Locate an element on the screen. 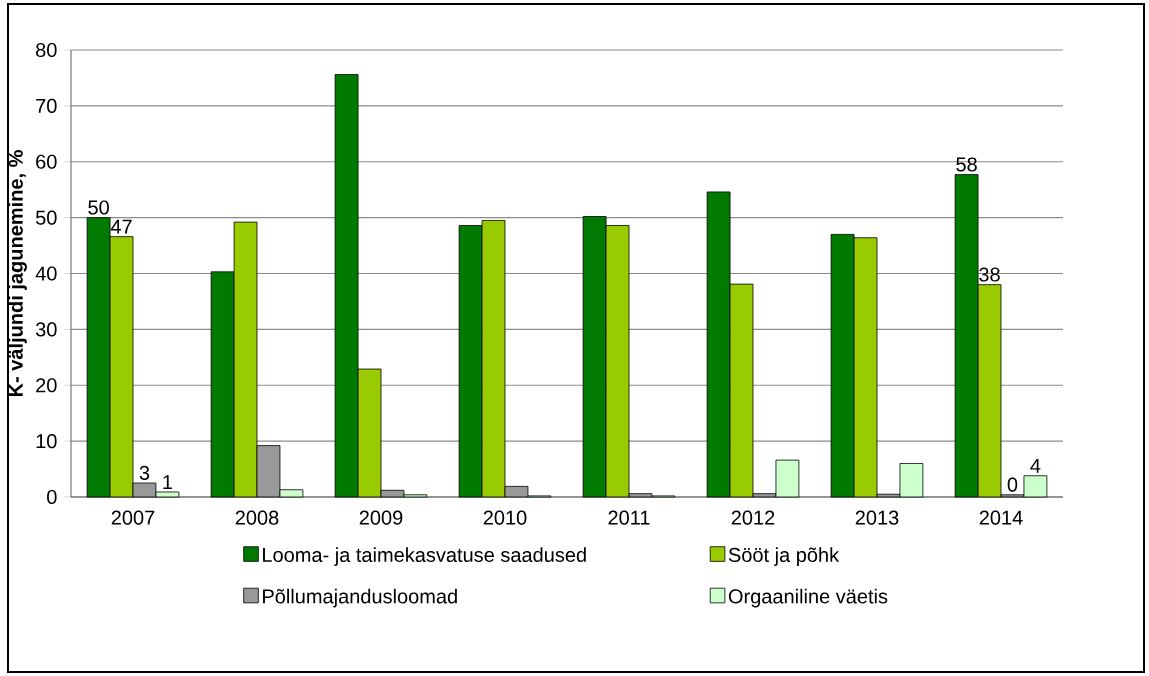  x-tick-label: 2011 is located at coordinates (629, 517).